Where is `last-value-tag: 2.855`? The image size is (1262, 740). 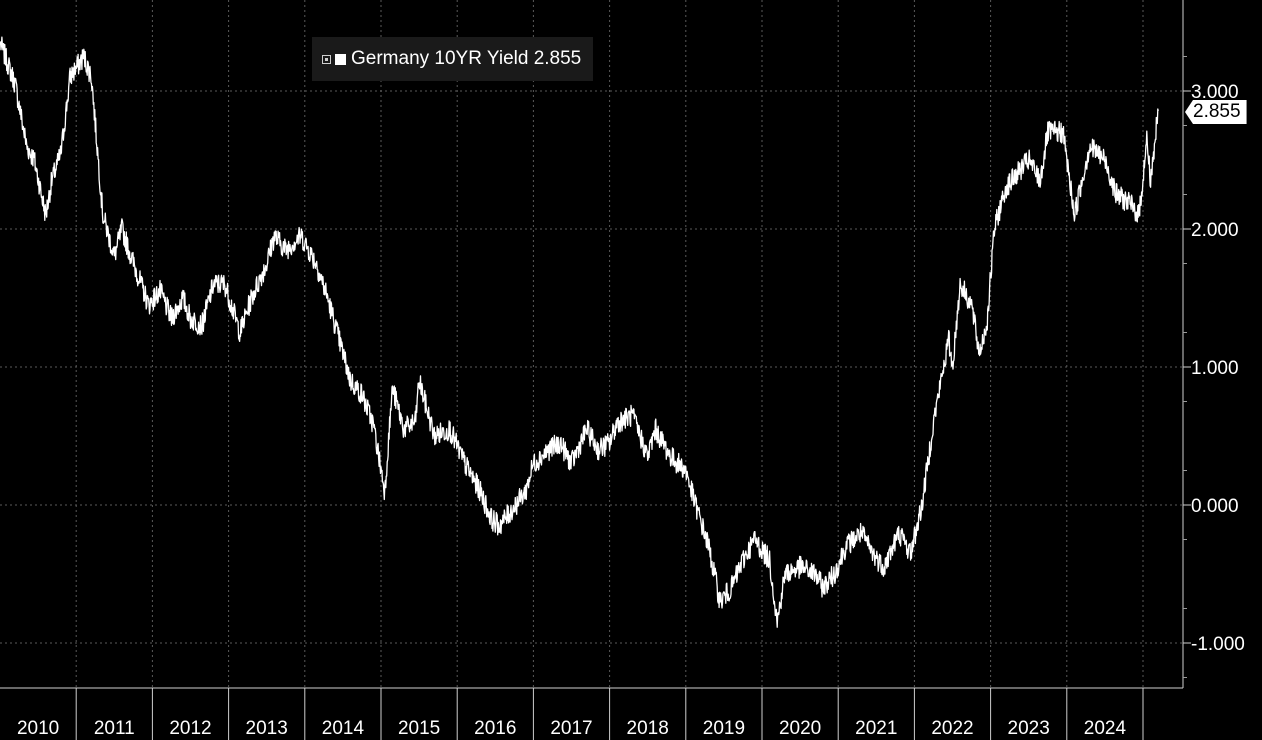
last-value-tag: 2.855 is located at coordinates (1216, 112).